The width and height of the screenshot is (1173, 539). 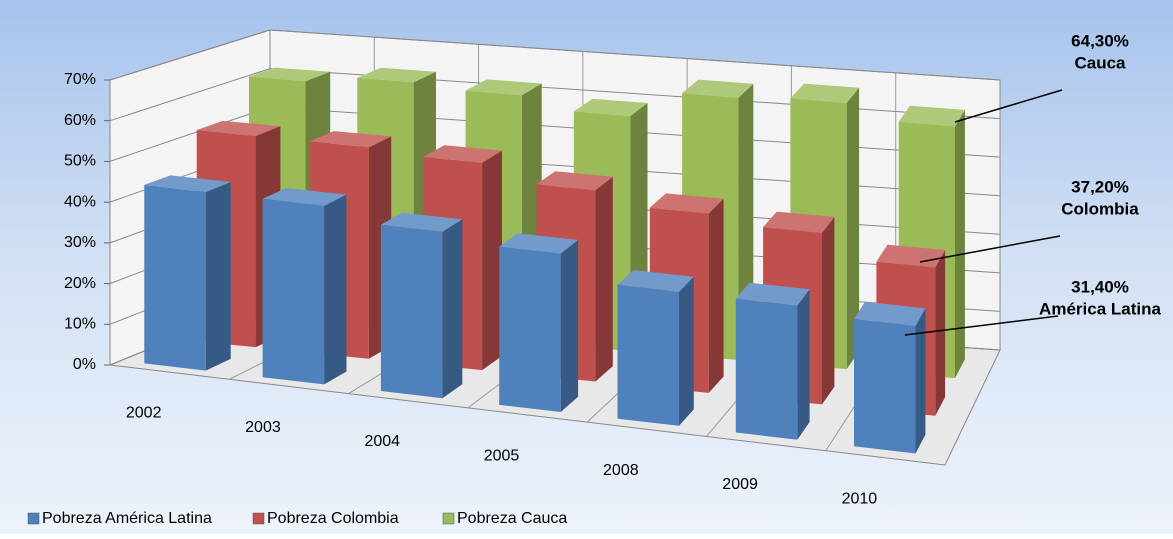 I want to click on annotation-value: 37,20%, so click(x=1100, y=186).